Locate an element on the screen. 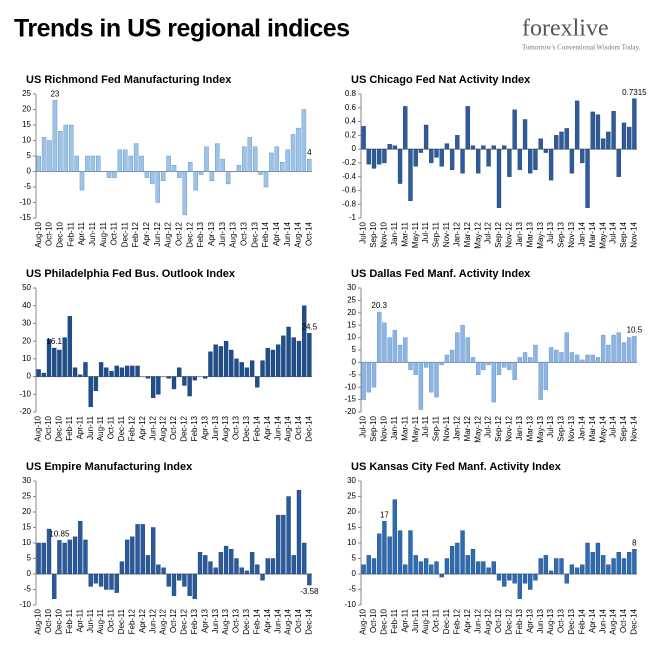  y-tick-label: -20 is located at coordinates (350, 411).